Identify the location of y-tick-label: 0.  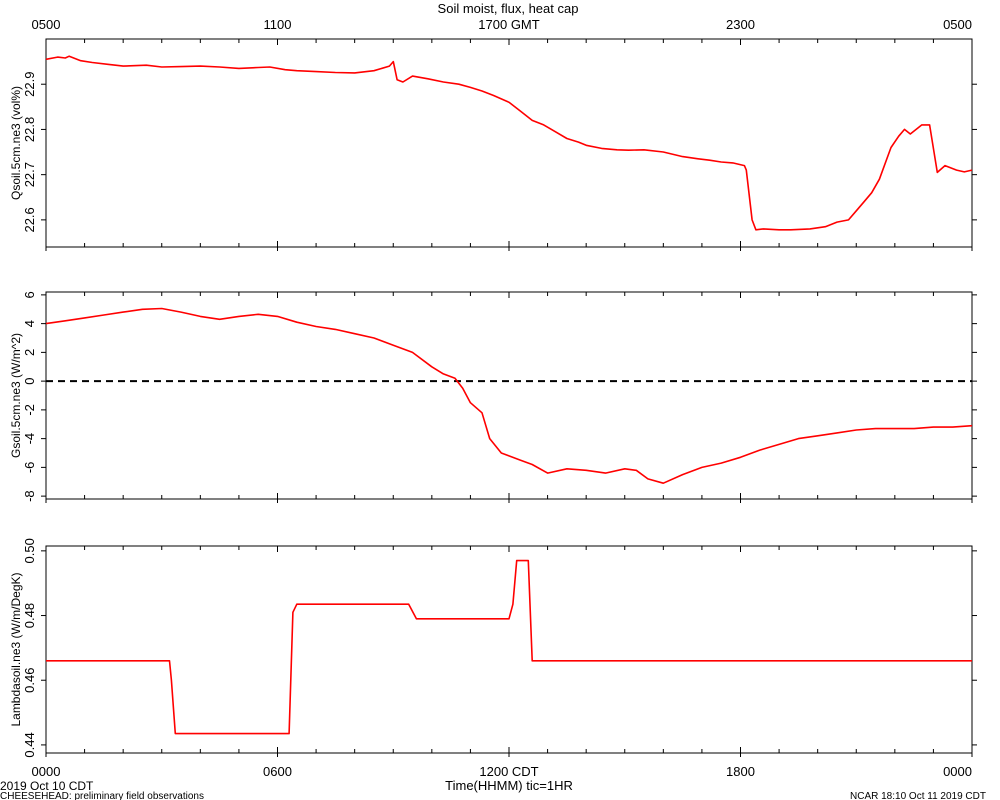
(29, 381).